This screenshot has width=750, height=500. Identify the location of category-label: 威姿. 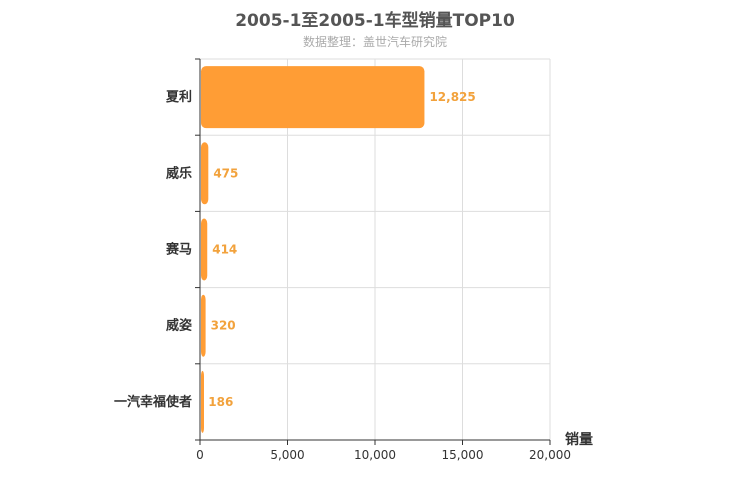
(179, 326).